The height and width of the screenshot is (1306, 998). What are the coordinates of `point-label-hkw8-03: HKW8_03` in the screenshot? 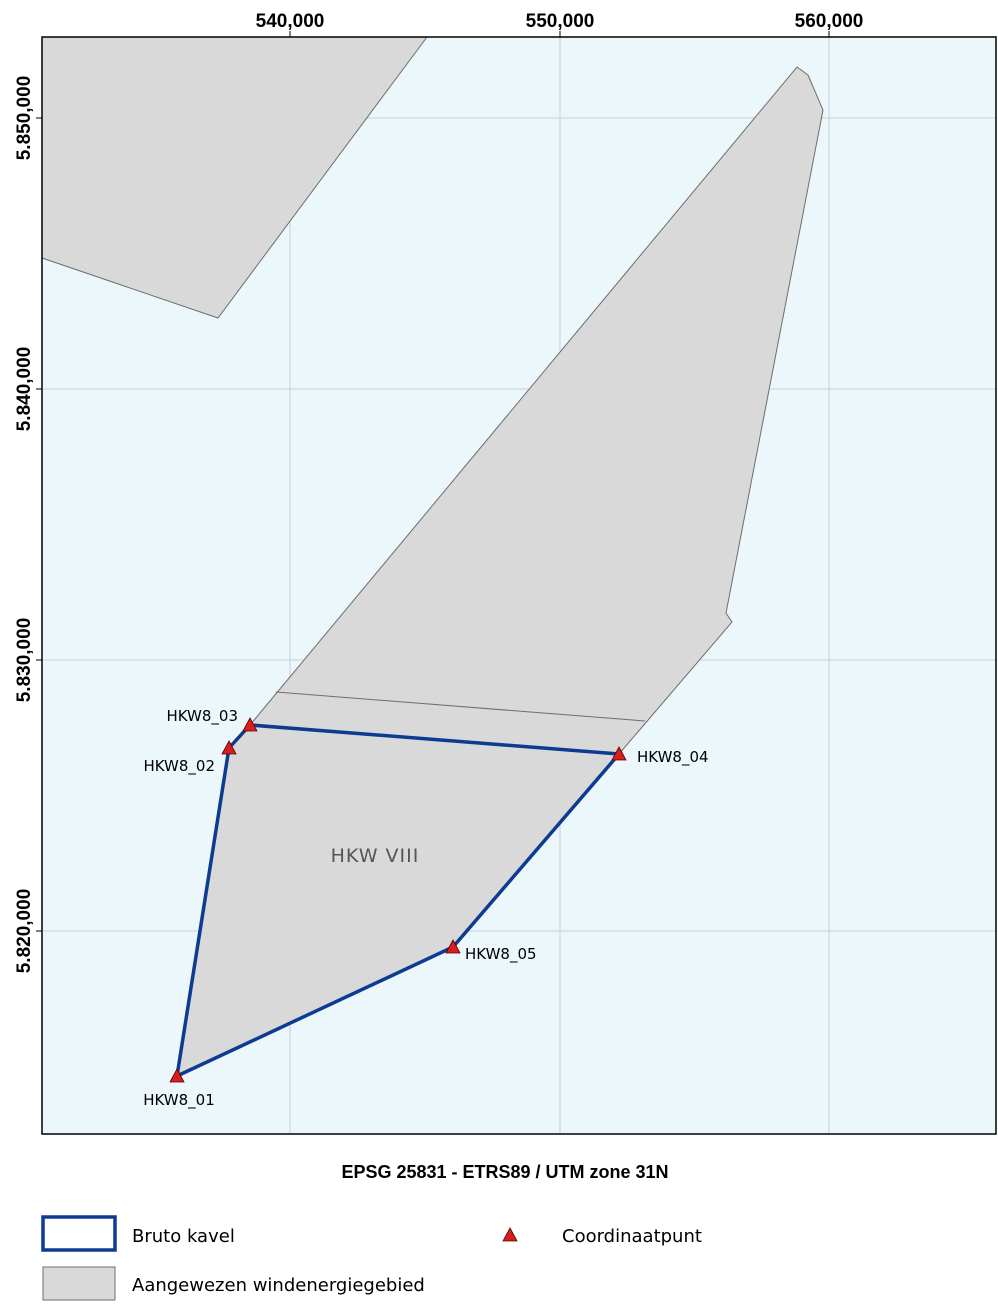 It's located at (202, 716).